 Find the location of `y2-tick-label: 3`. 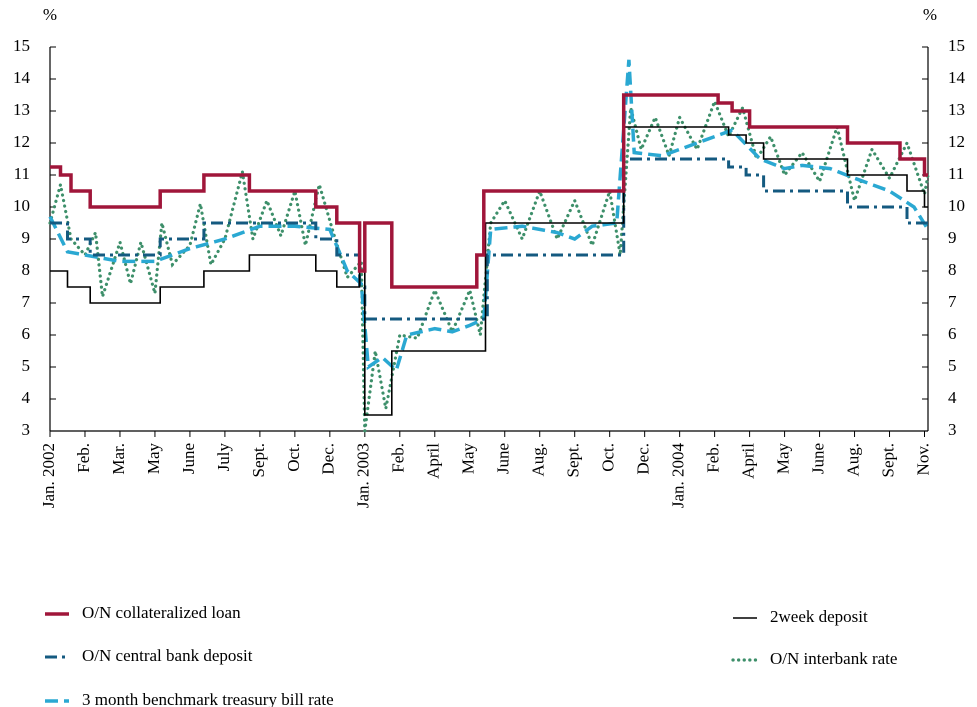

y2-tick-label: 3 is located at coordinates (952, 429).